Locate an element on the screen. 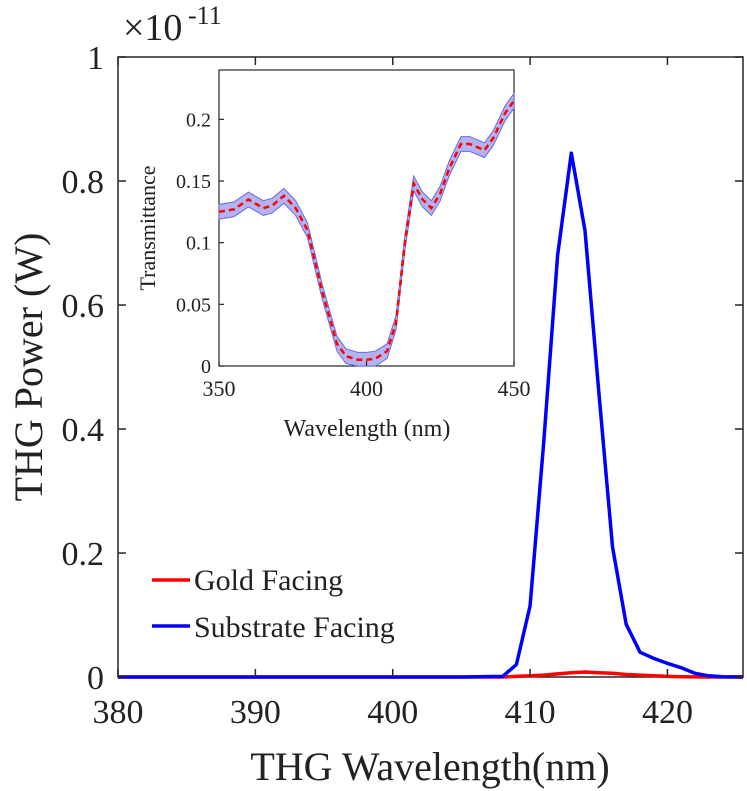  inset-y-tick-label: 0.2 is located at coordinates (198, 120).